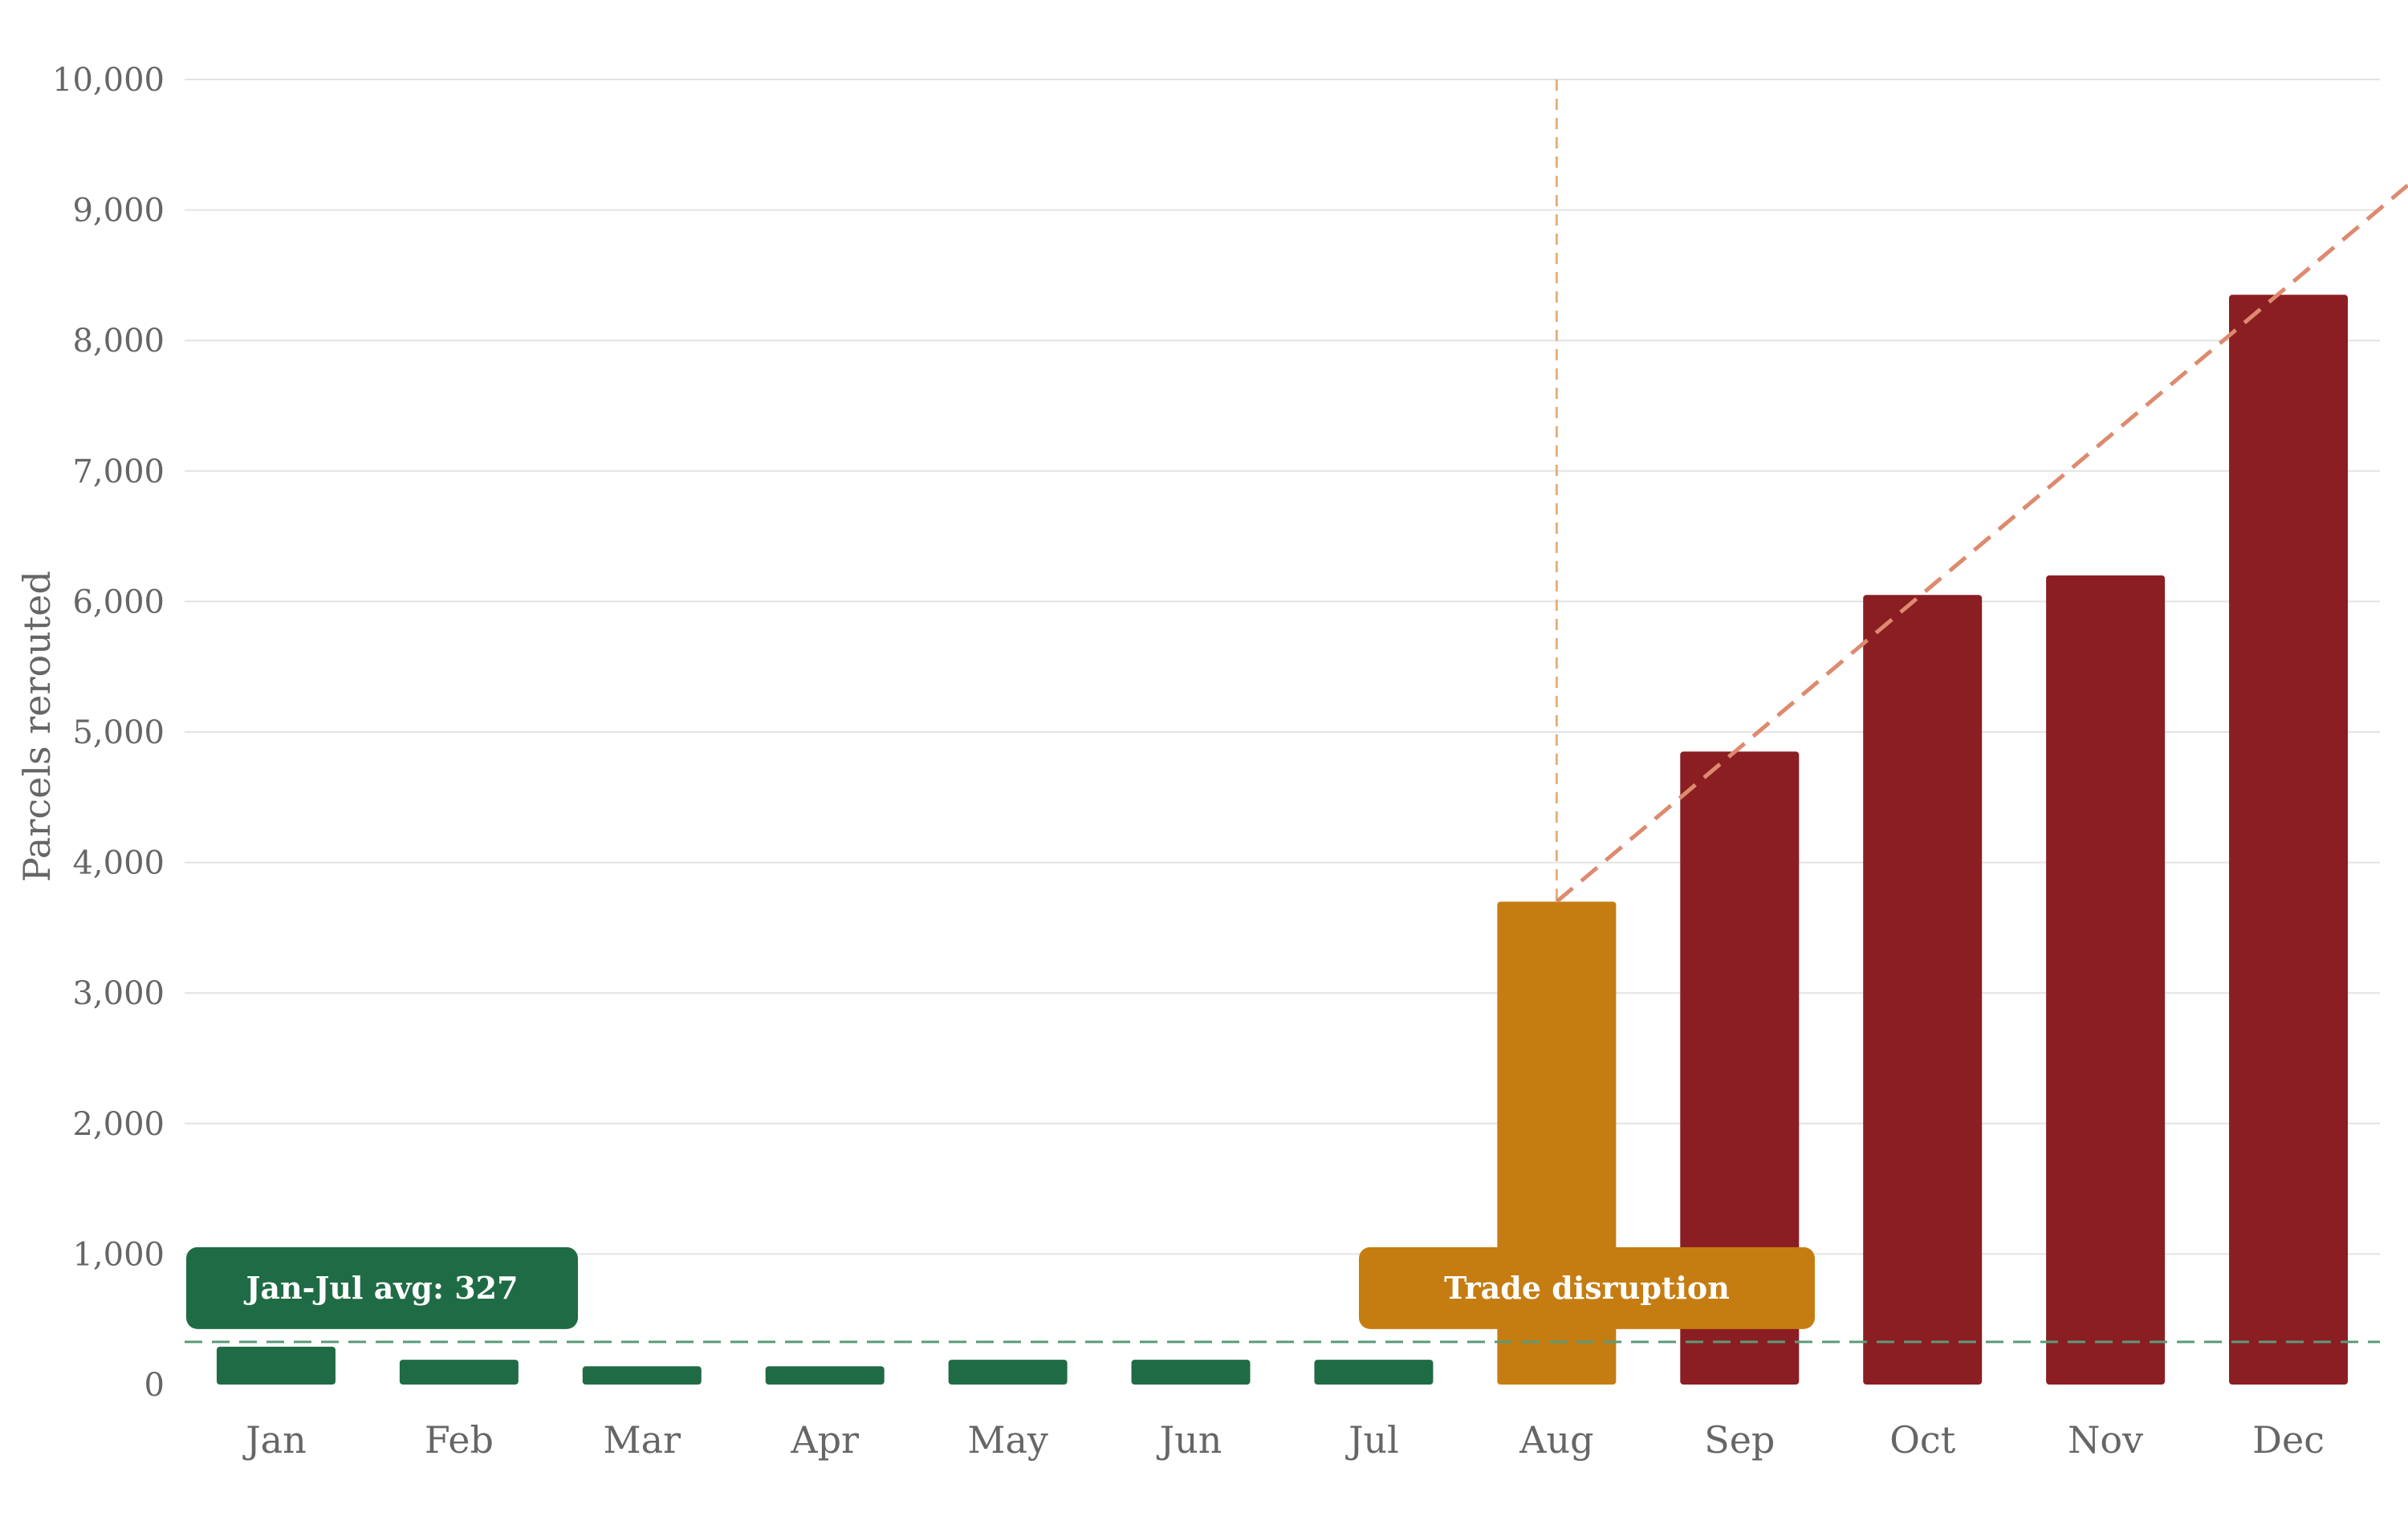 Image resolution: width=2408 pixels, height=1525 pixels. I want to click on bar-jun, so click(1191, 1372).